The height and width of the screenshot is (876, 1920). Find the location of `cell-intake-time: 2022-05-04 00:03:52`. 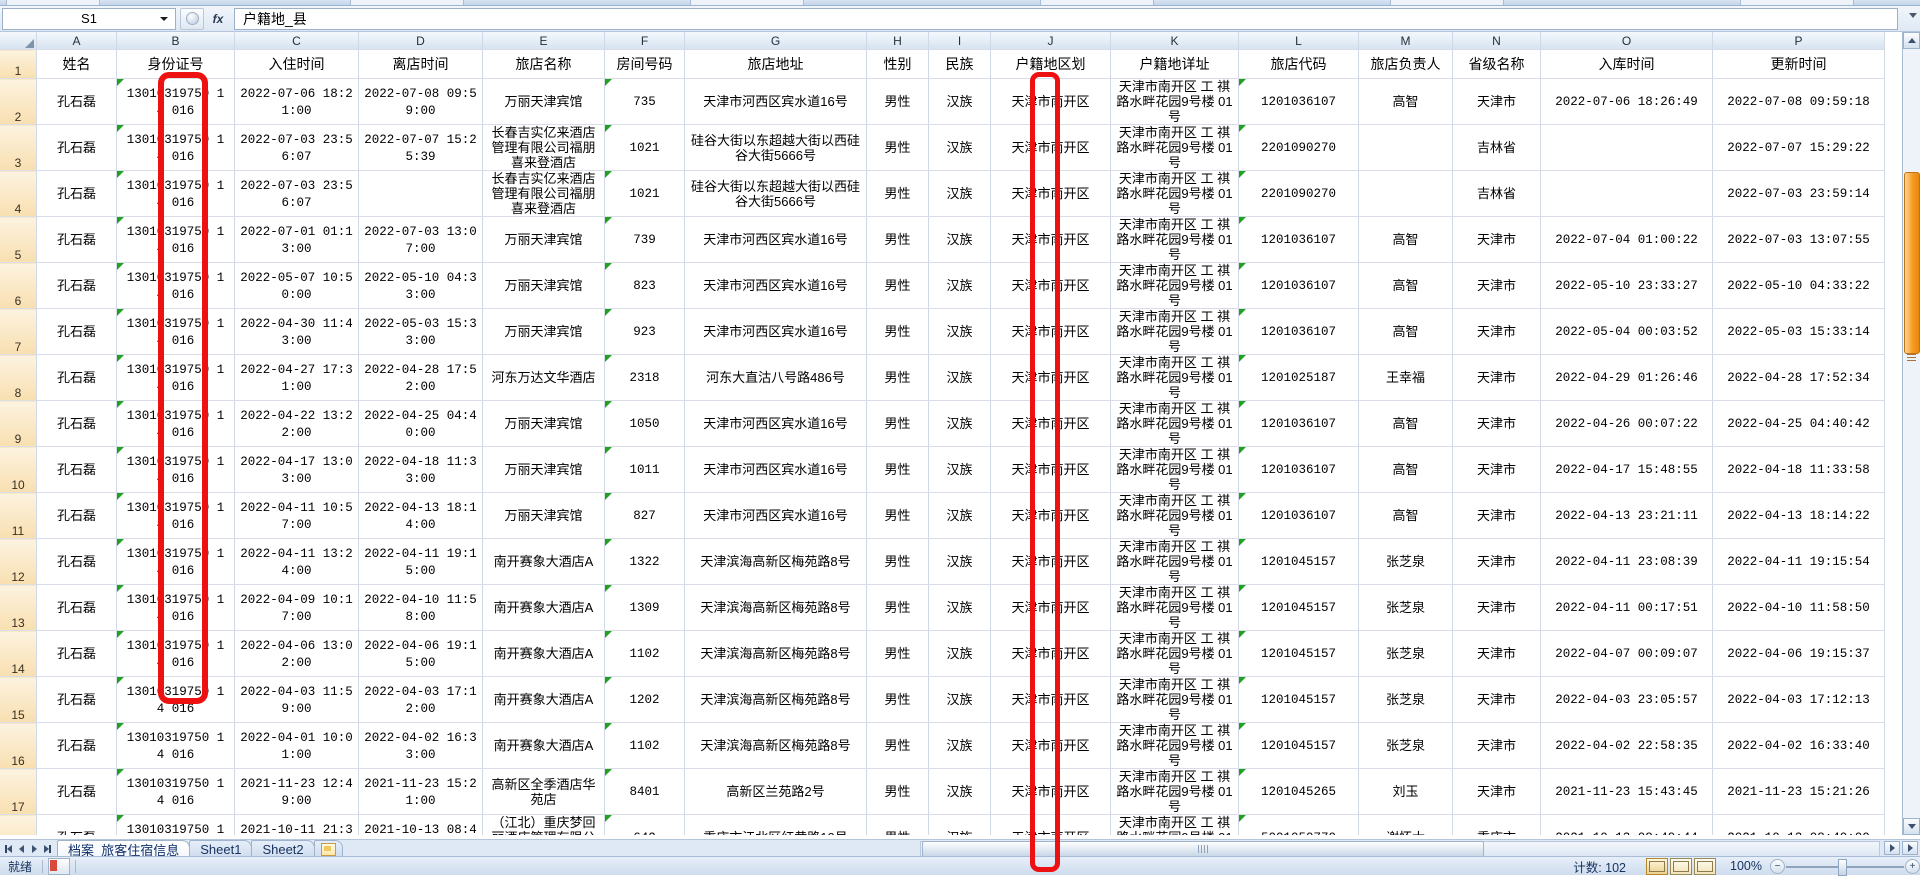

cell-intake-time: 2022-05-04 00:03:52 is located at coordinates (1626, 331).